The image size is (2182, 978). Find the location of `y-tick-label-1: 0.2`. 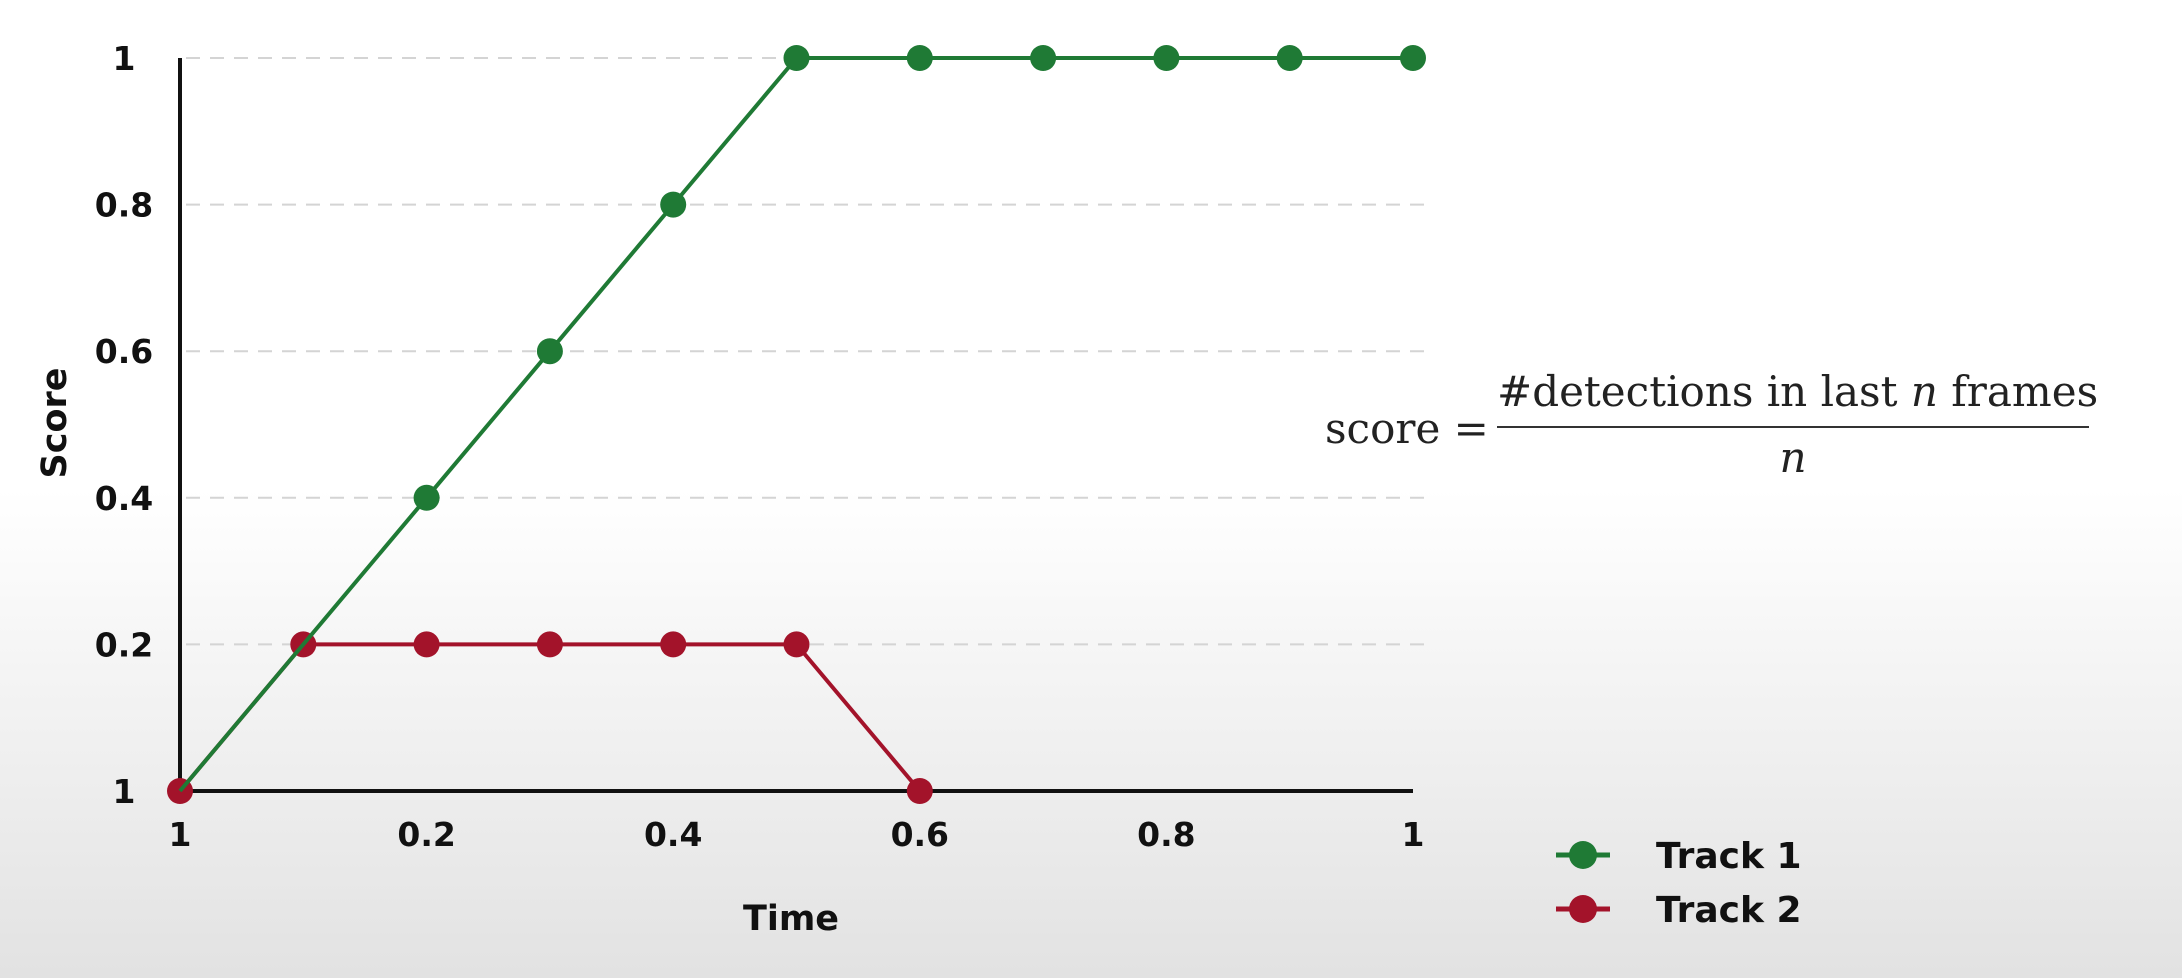

y-tick-label-1: 0.2 is located at coordinates (124, 644).